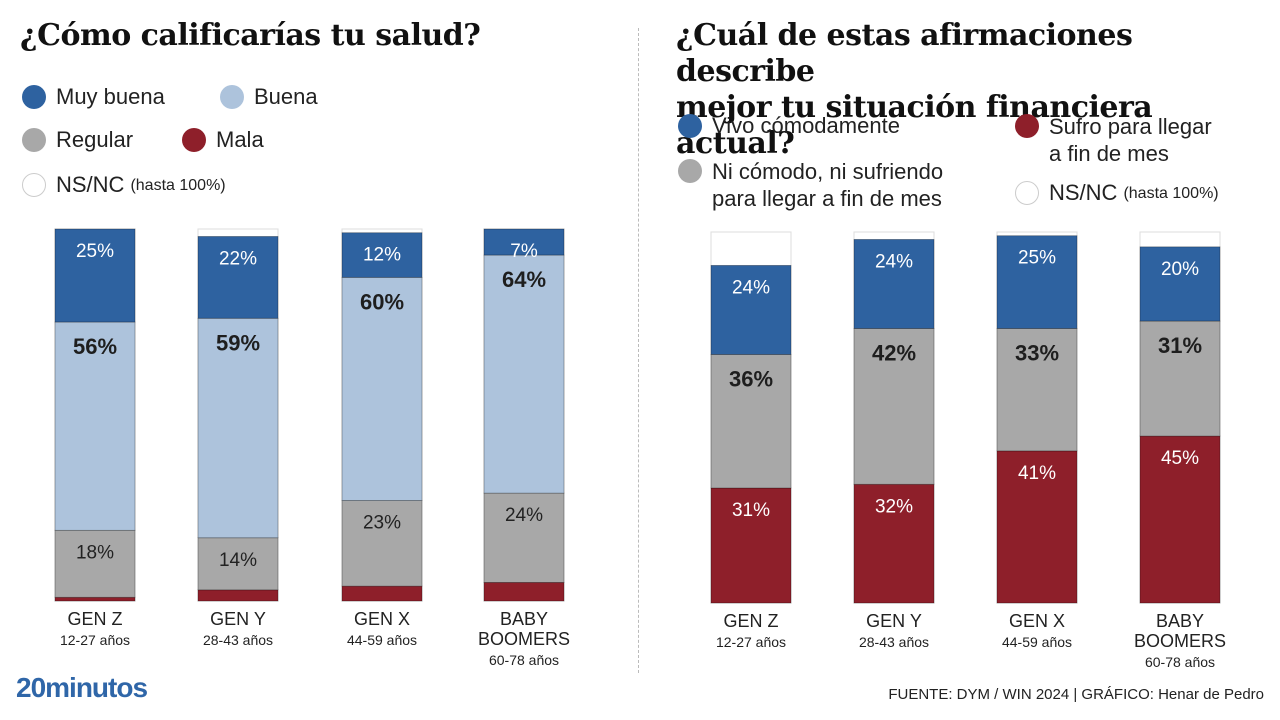 The width and height of the screenshot is (1280, 720). I want to click on legend-dot-buena-icon, so click(232, 97).